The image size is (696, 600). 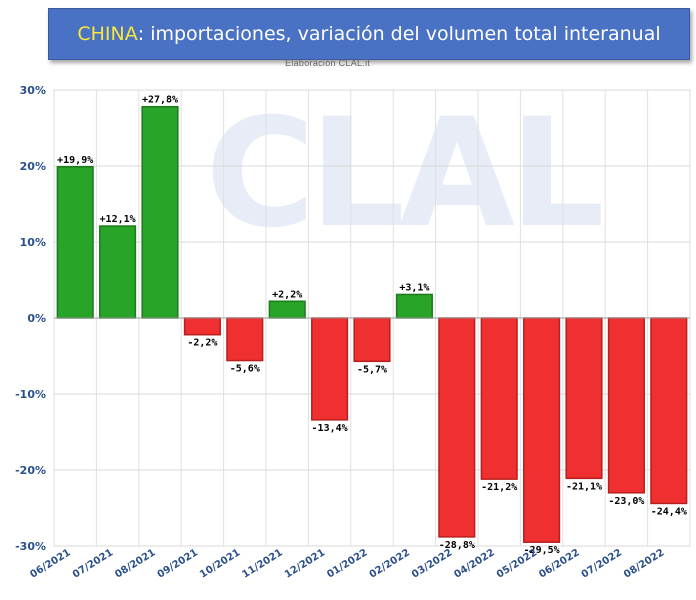 I want to click on x-tick-label: 07/2021, so click(x=93, y=563).